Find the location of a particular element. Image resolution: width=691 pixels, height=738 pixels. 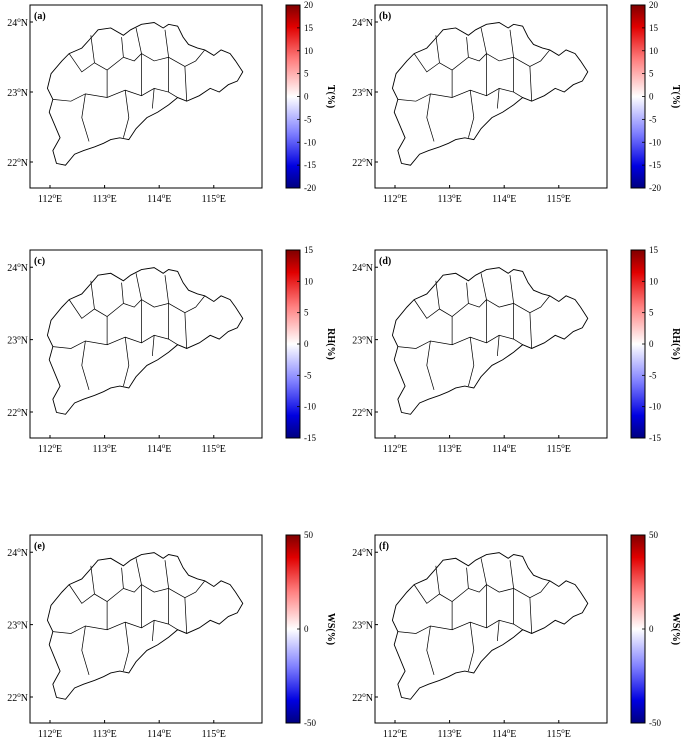

panel-title: (a) is located at coordinates (40, 16).